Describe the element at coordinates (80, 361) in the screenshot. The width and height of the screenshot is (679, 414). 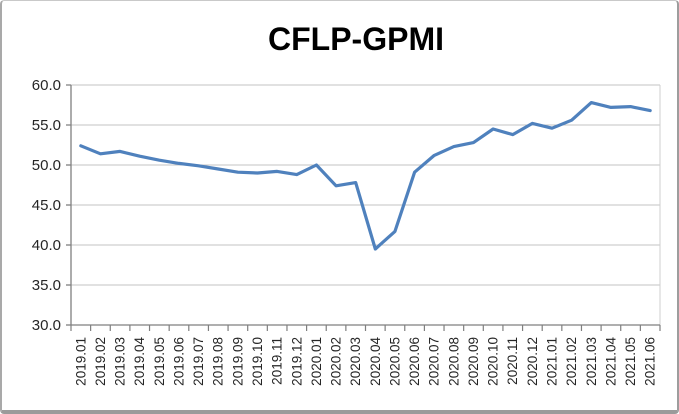
I see `x-tick-label: 2019.01` at that location.